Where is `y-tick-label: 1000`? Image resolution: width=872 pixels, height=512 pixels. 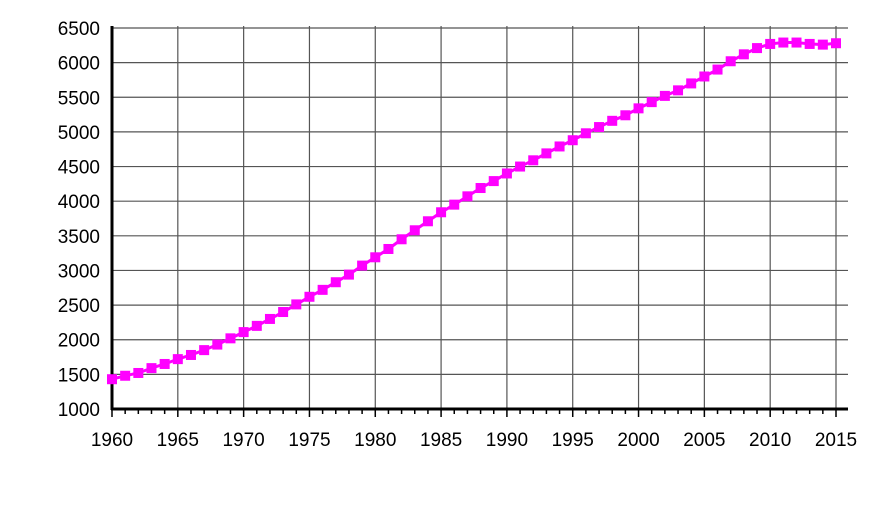
y-tick-label: 1000 is located at coordinates (79, 410).